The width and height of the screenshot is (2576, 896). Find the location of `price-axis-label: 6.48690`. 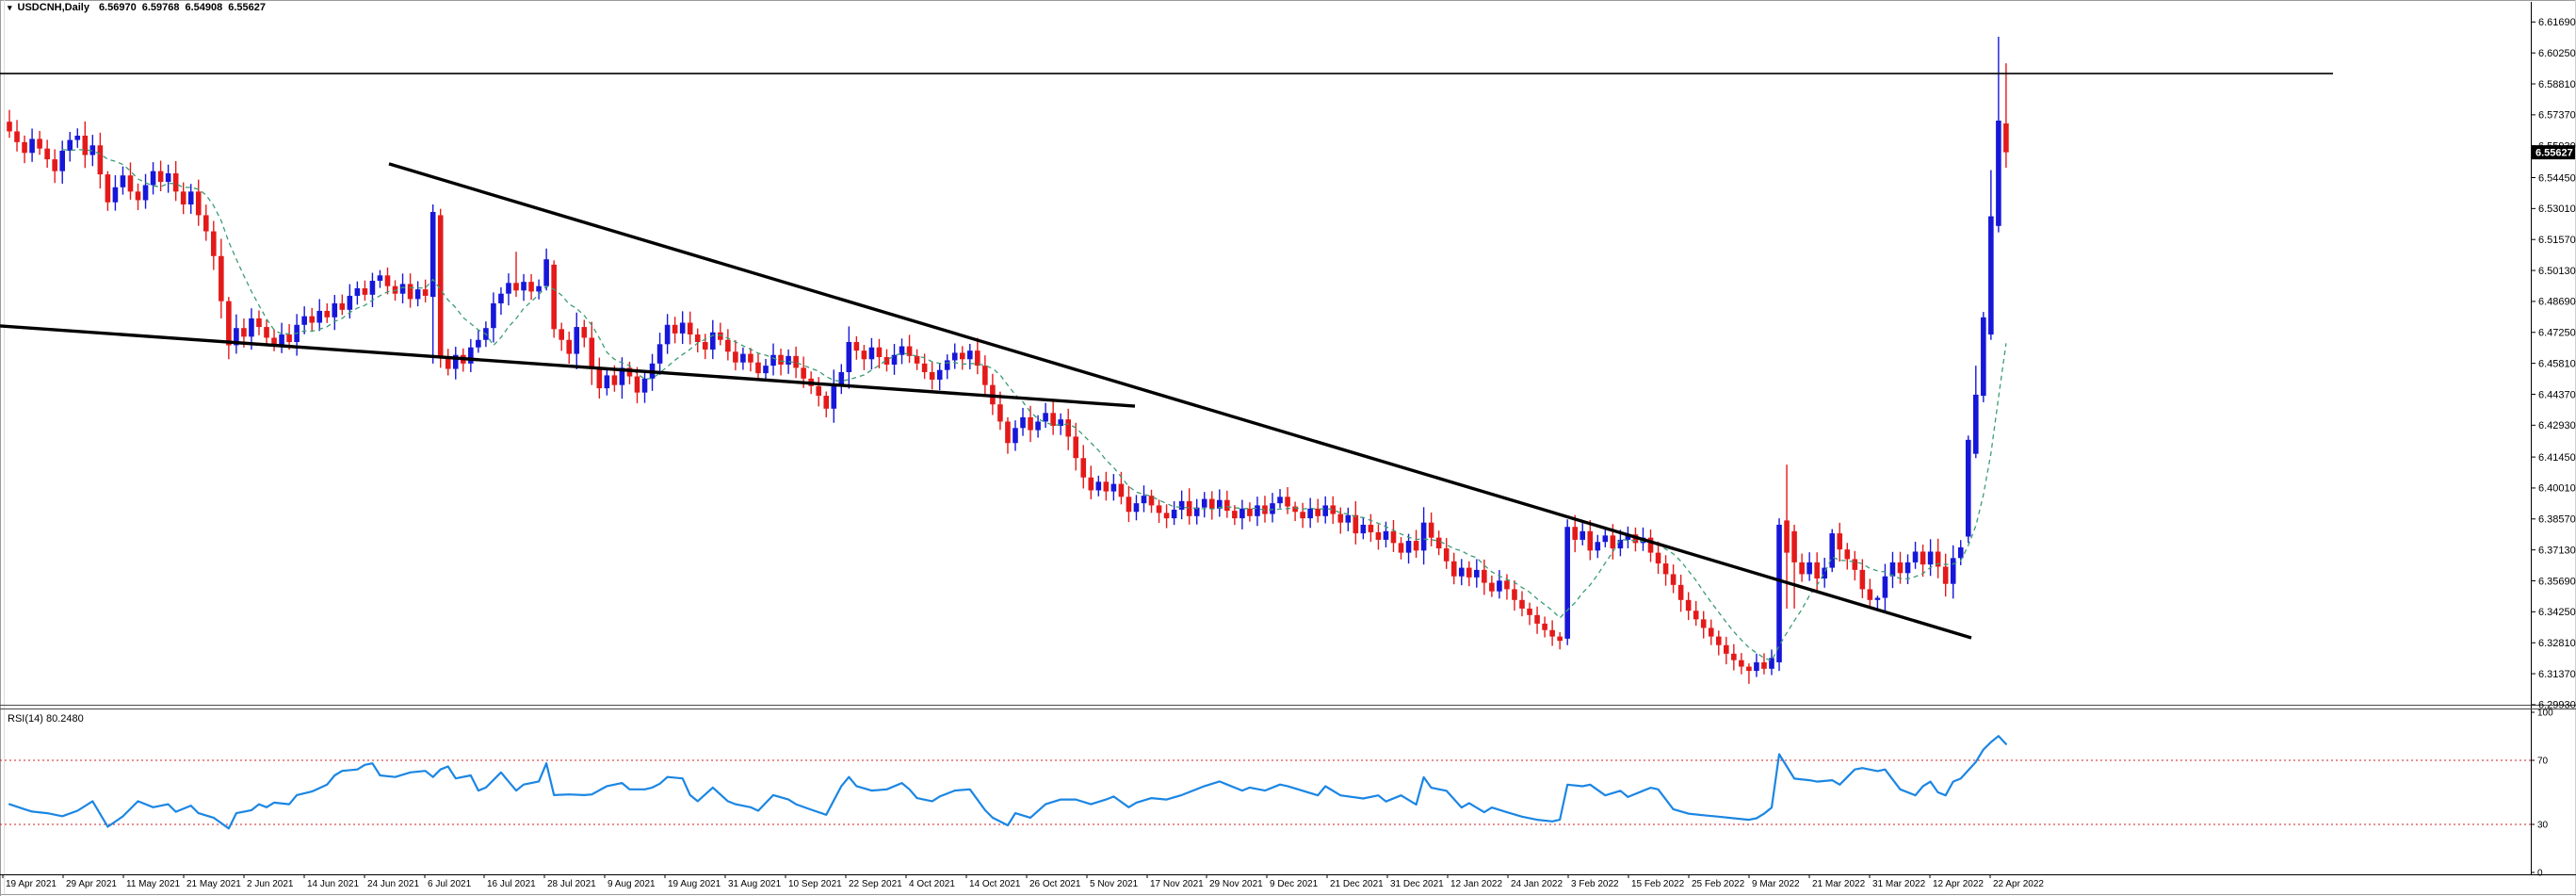

price-axis-label: 6.48690 is located at coordinates (2557, 303).